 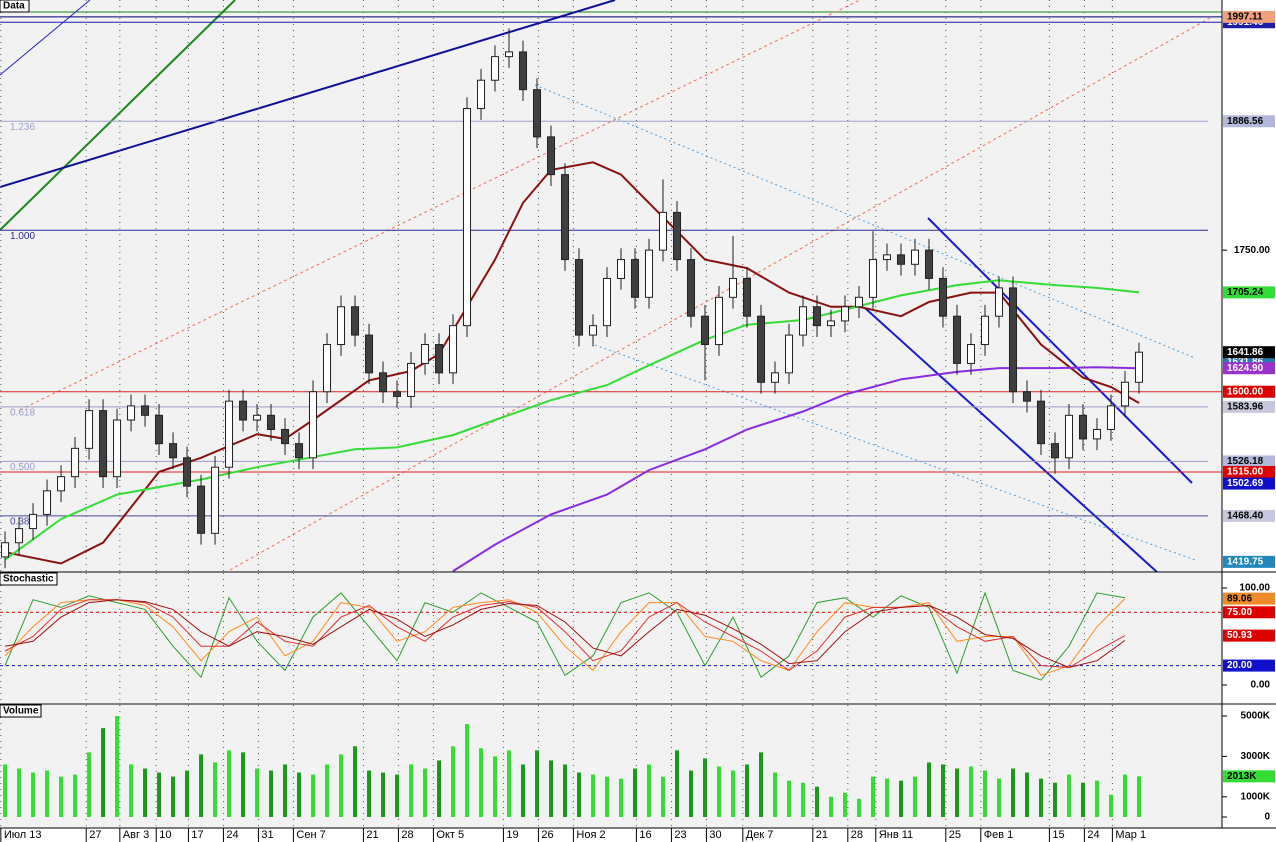 What do you see at coordinates (611, 766) in the screenshot?
I see `volume-panel` at bounding box center [611, 766].